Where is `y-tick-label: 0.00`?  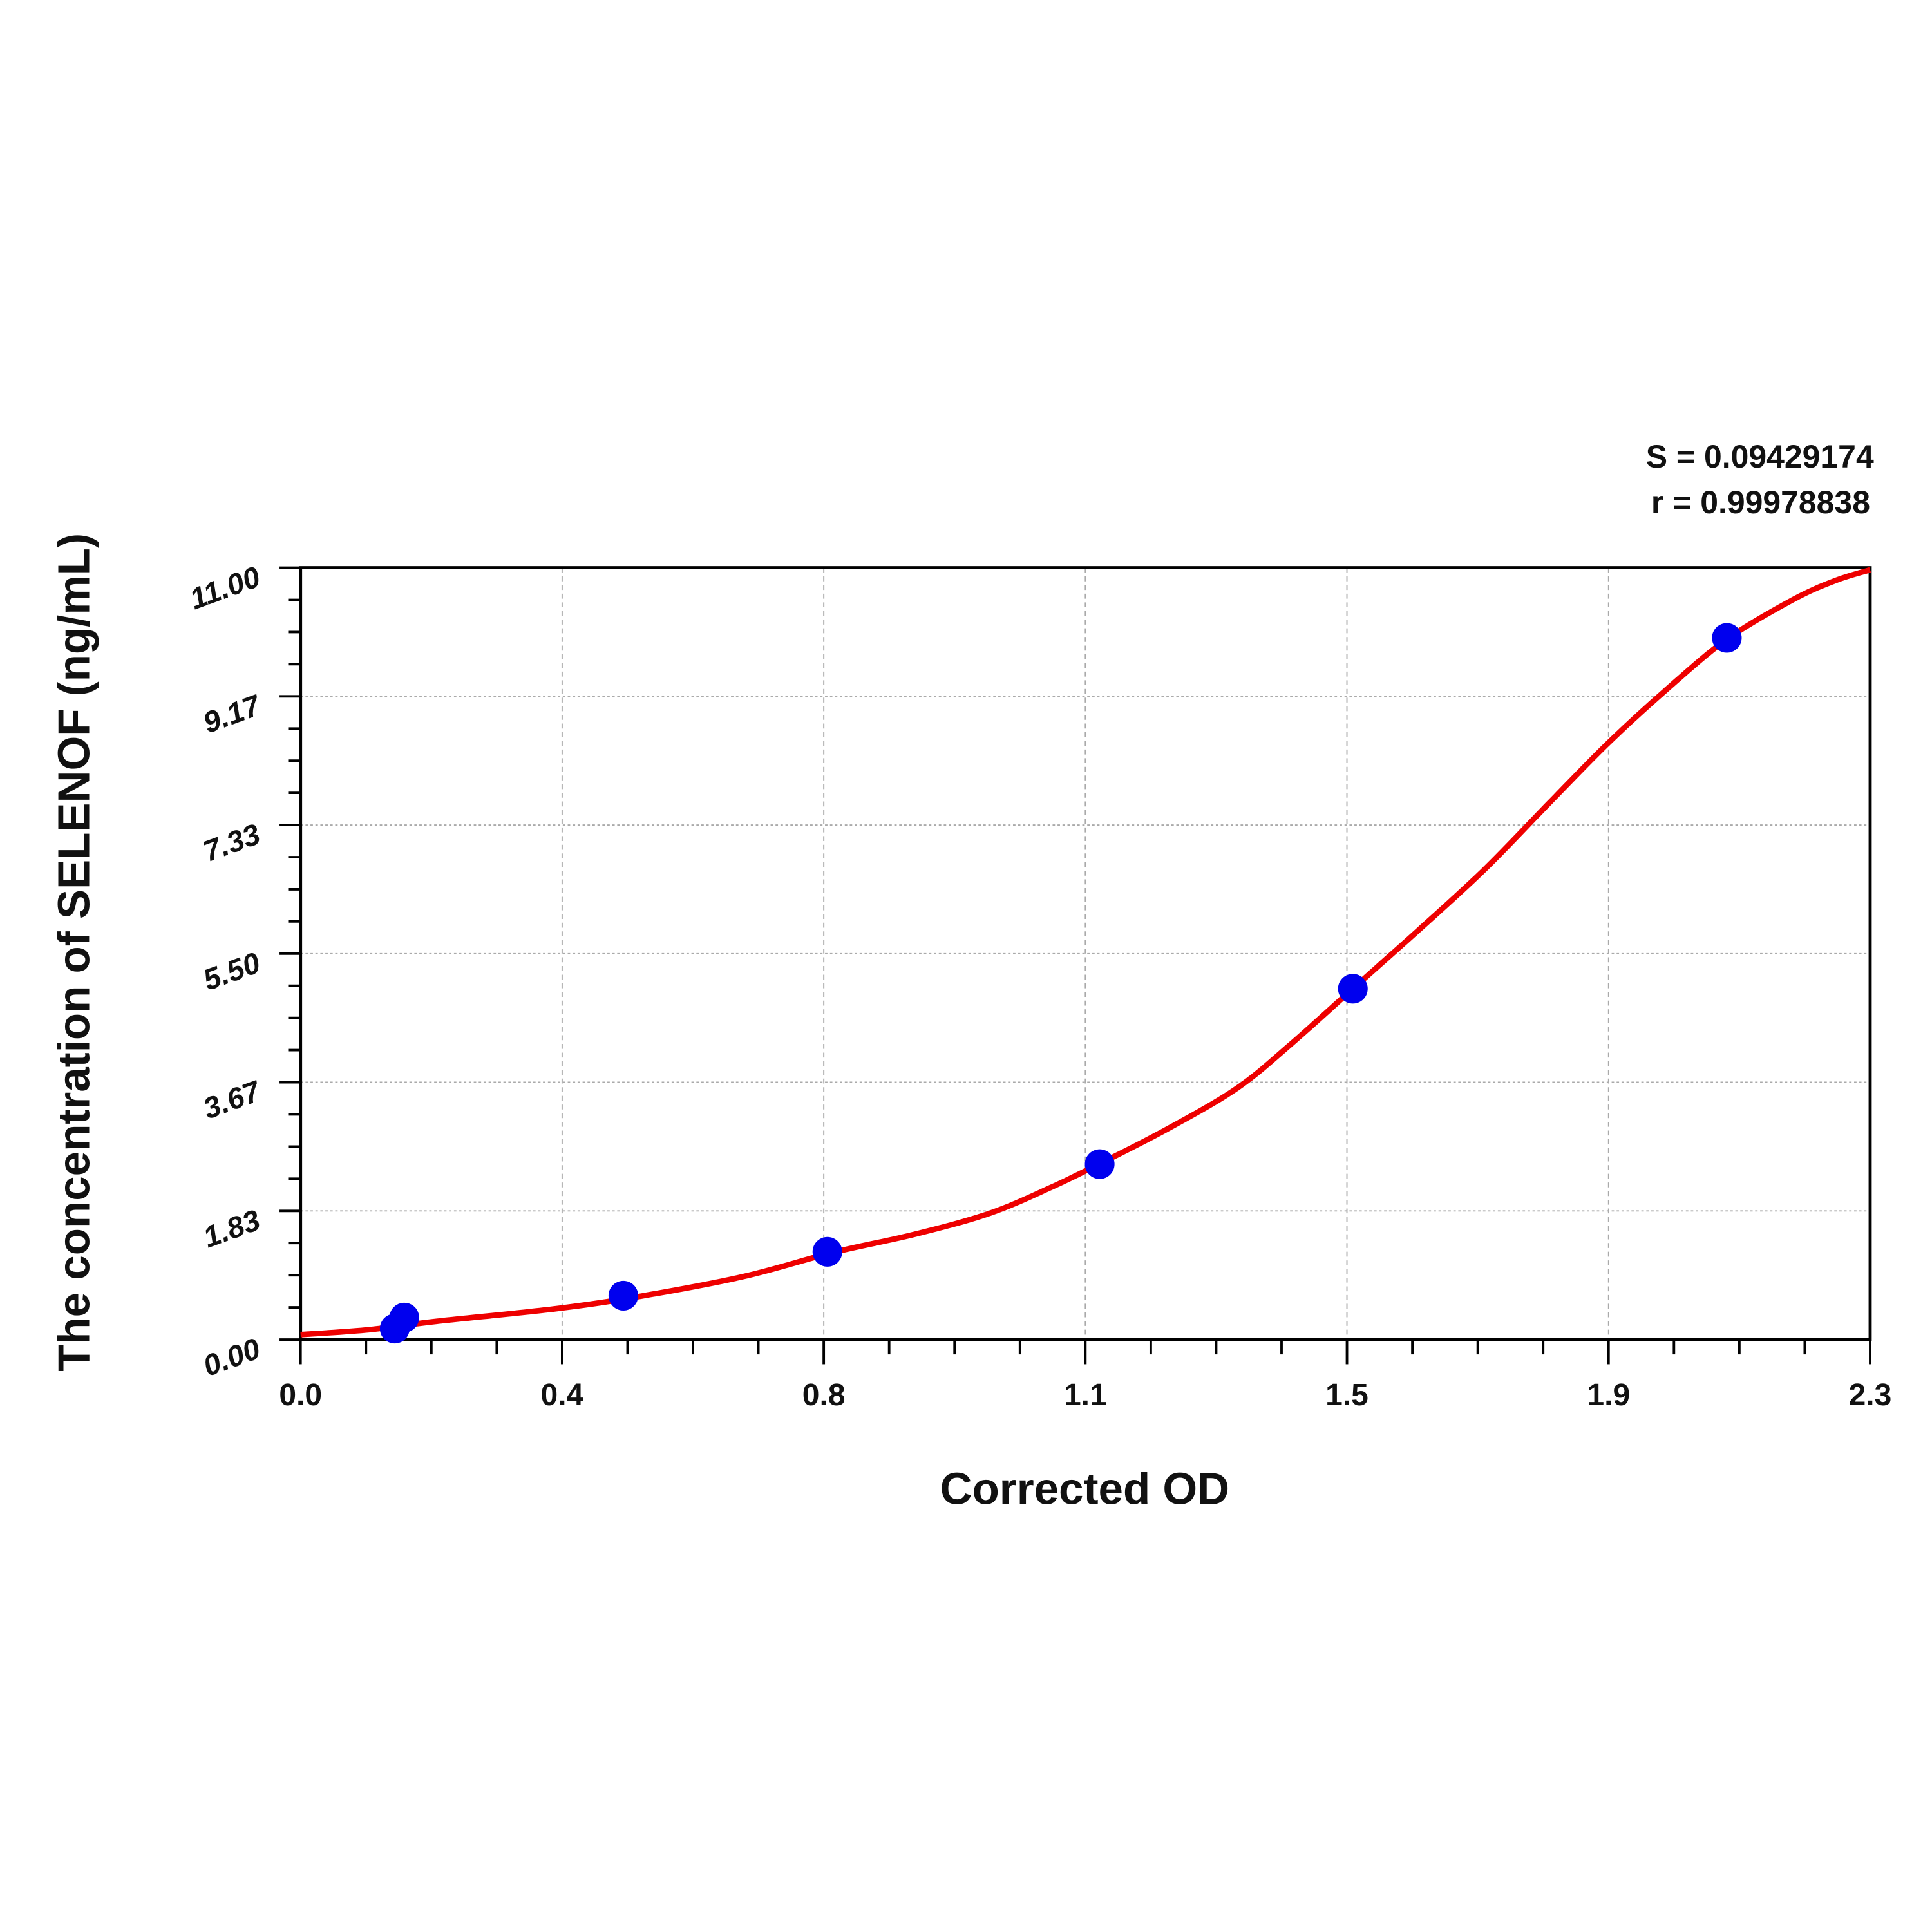 y-tick-label: 0.00 is located at coordinates (232, 1357).